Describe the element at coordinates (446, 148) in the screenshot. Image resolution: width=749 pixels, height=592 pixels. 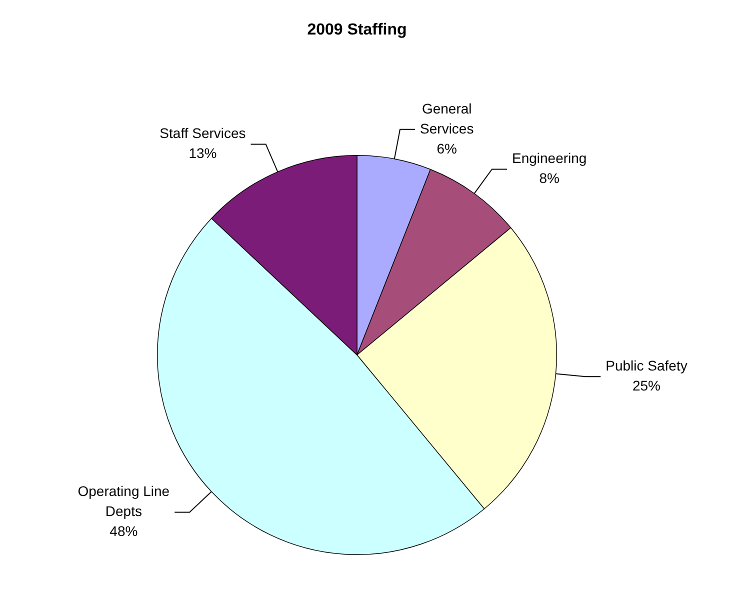
I see `data-label: 6%` at that location.